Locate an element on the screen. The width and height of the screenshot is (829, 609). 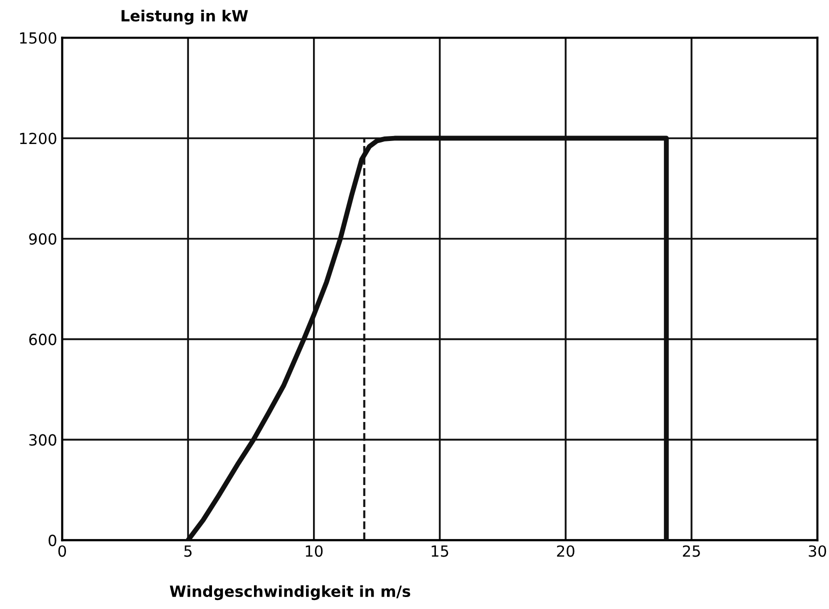
x-tick-label: 25 is located at coordinates (691, 551).